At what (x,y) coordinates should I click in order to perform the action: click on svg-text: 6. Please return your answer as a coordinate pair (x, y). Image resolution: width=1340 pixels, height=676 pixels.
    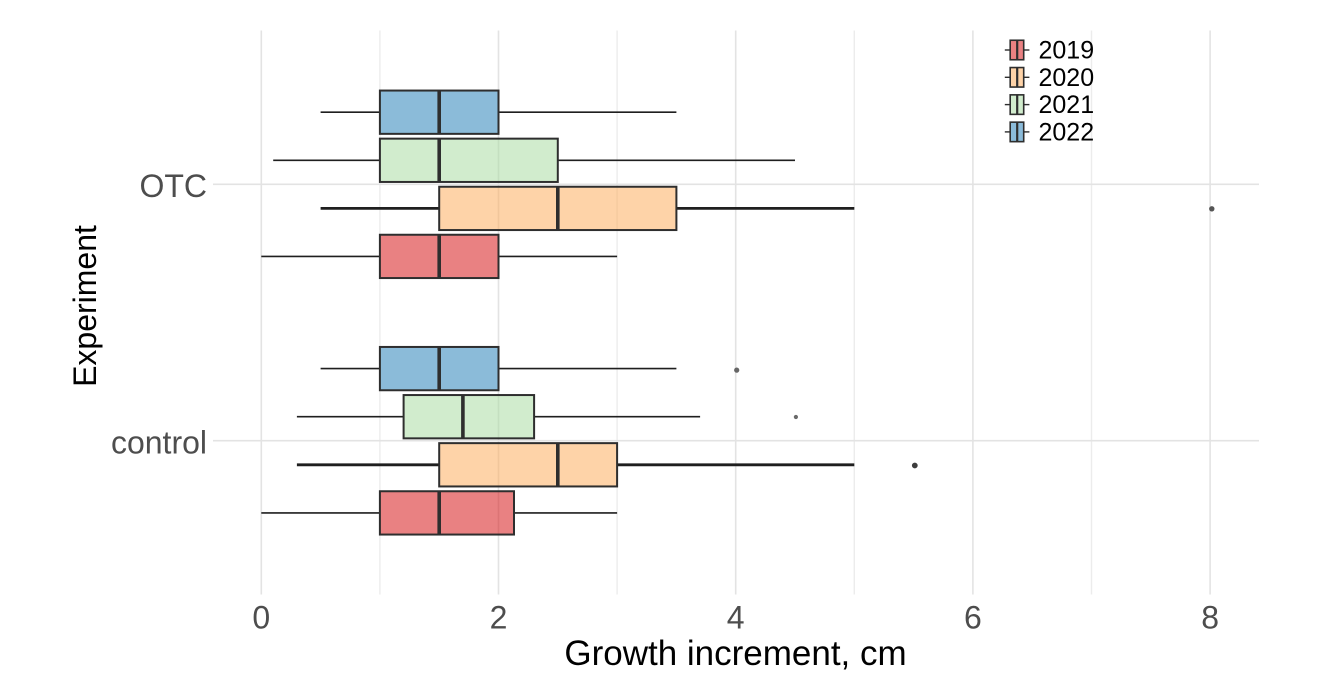
    Looking at the image, I should click on (973, 618).